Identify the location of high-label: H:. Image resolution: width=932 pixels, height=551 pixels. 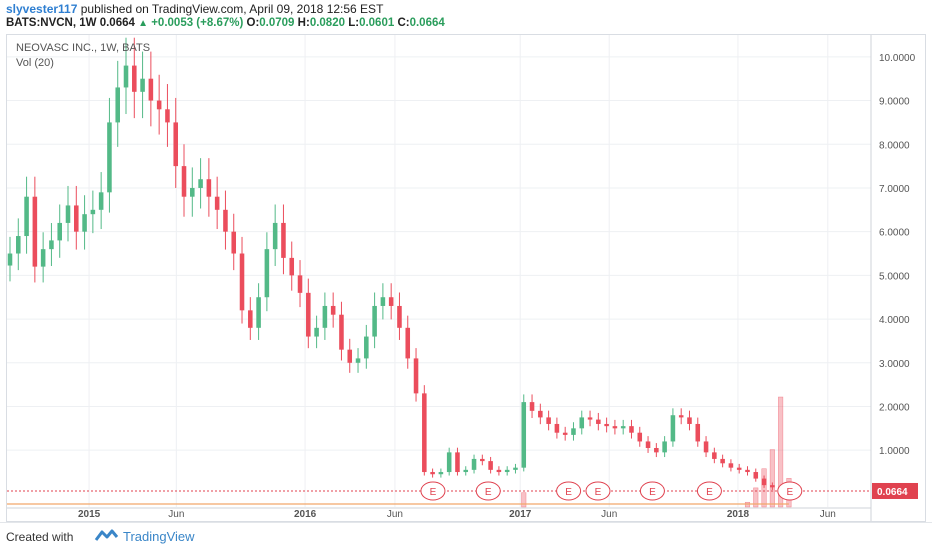
(303, 23).